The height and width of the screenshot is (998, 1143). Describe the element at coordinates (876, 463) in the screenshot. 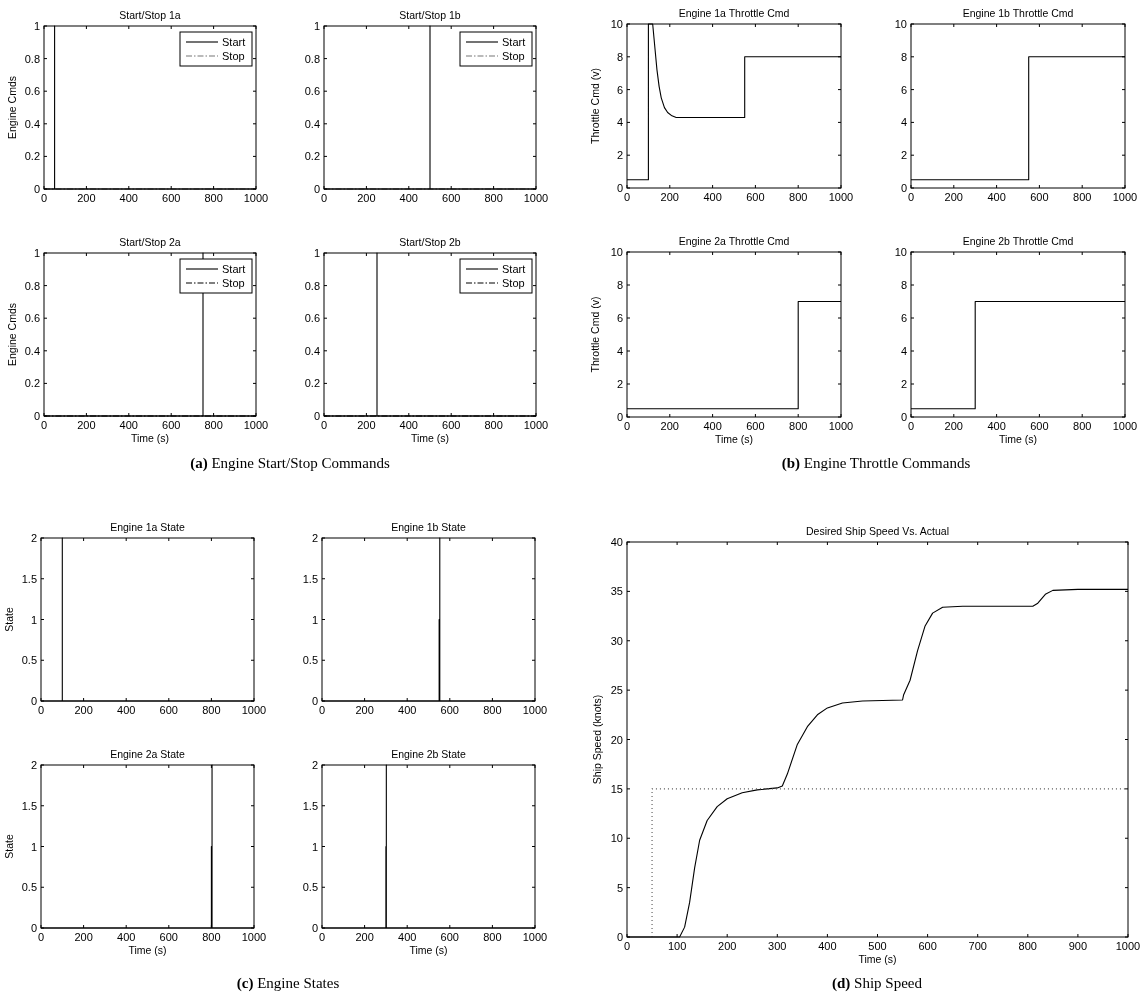

I see `text: (b) Engine Throttle Commands` at that location.